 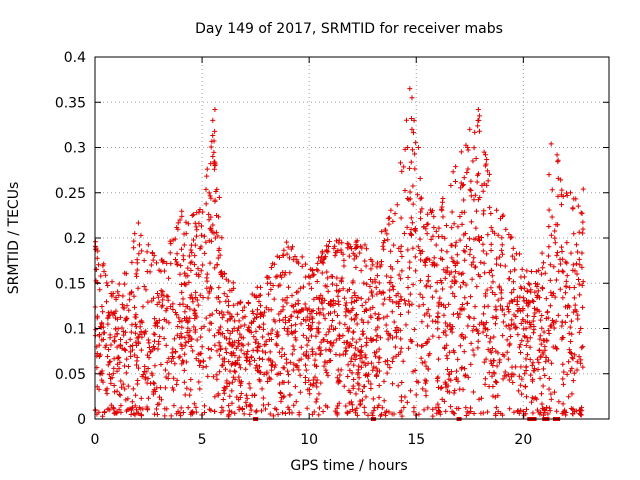 I want to click on y-tick-label: 0.1, so click(x=75, y=330).